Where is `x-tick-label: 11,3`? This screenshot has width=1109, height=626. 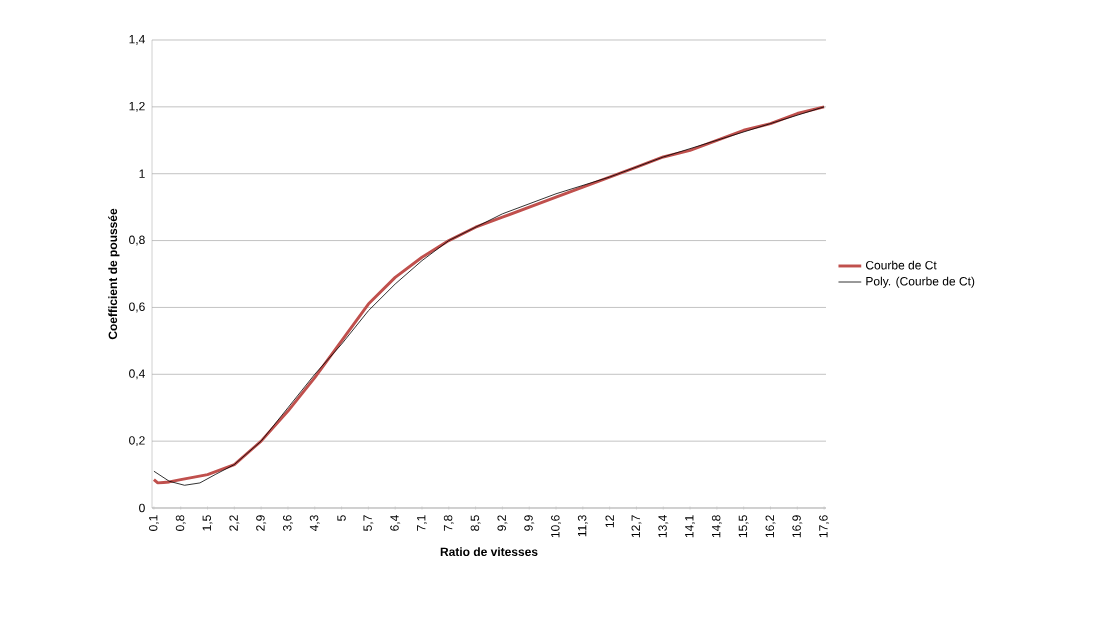 x-tick-label: 11,3 is located at coordinates (582, 526).